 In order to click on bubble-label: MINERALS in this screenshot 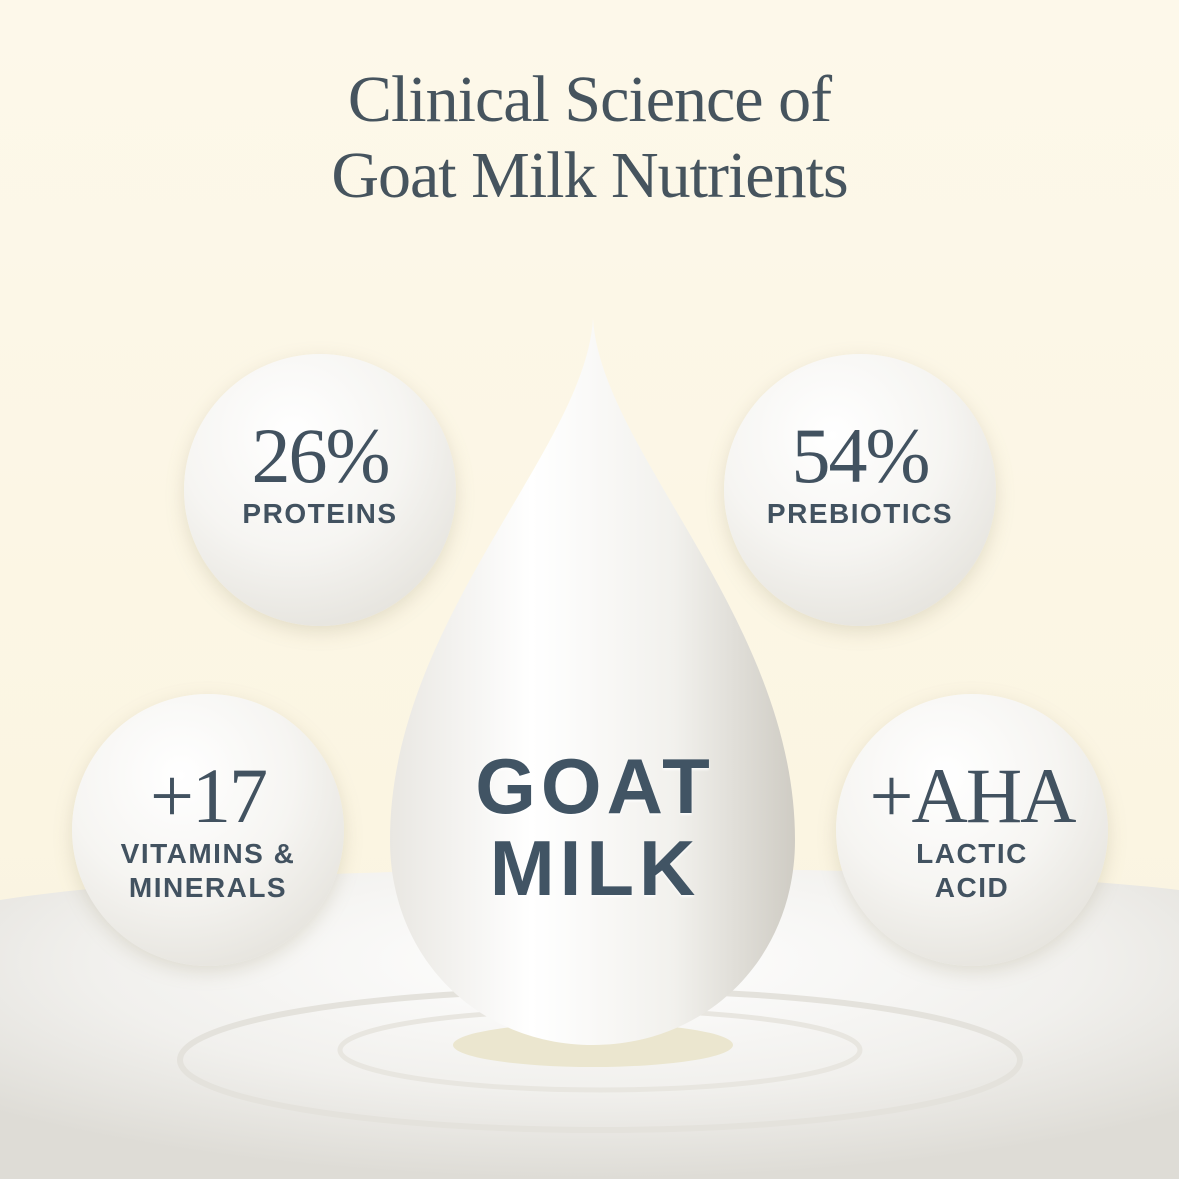, I will do `click(208, 887)`.